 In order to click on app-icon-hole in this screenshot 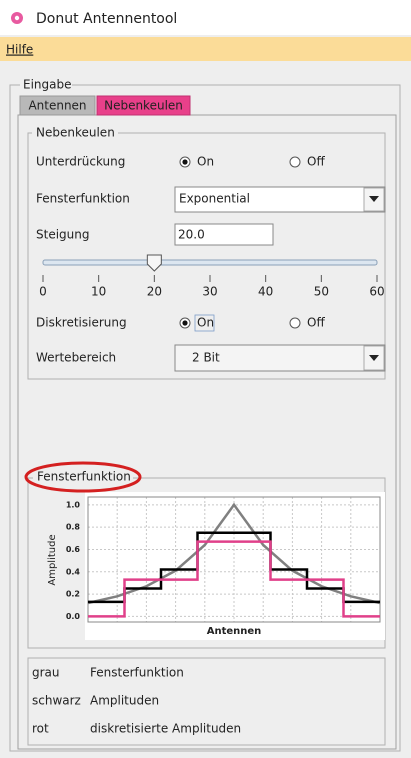, I will do `click(17, 18)`.